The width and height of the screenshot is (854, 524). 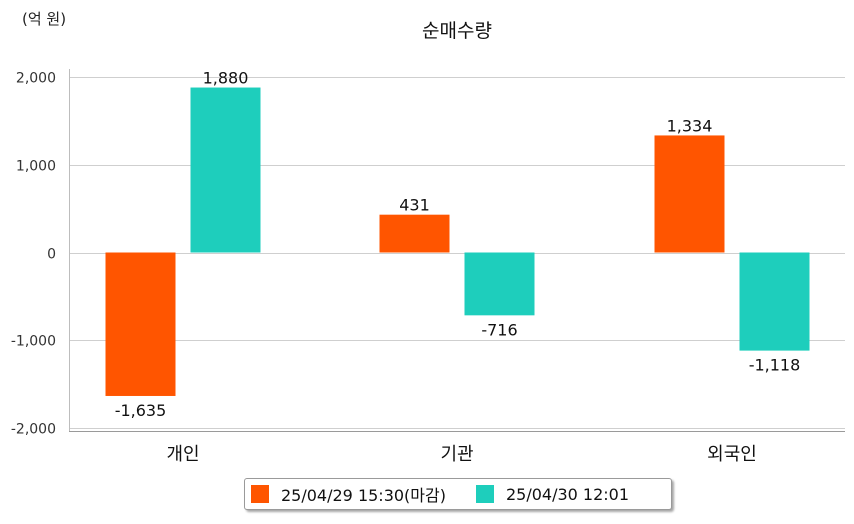 What do you see at coordinates (414, 205) in the screenshot?
I see `data-label: 431` at bounding box center [414, 205].